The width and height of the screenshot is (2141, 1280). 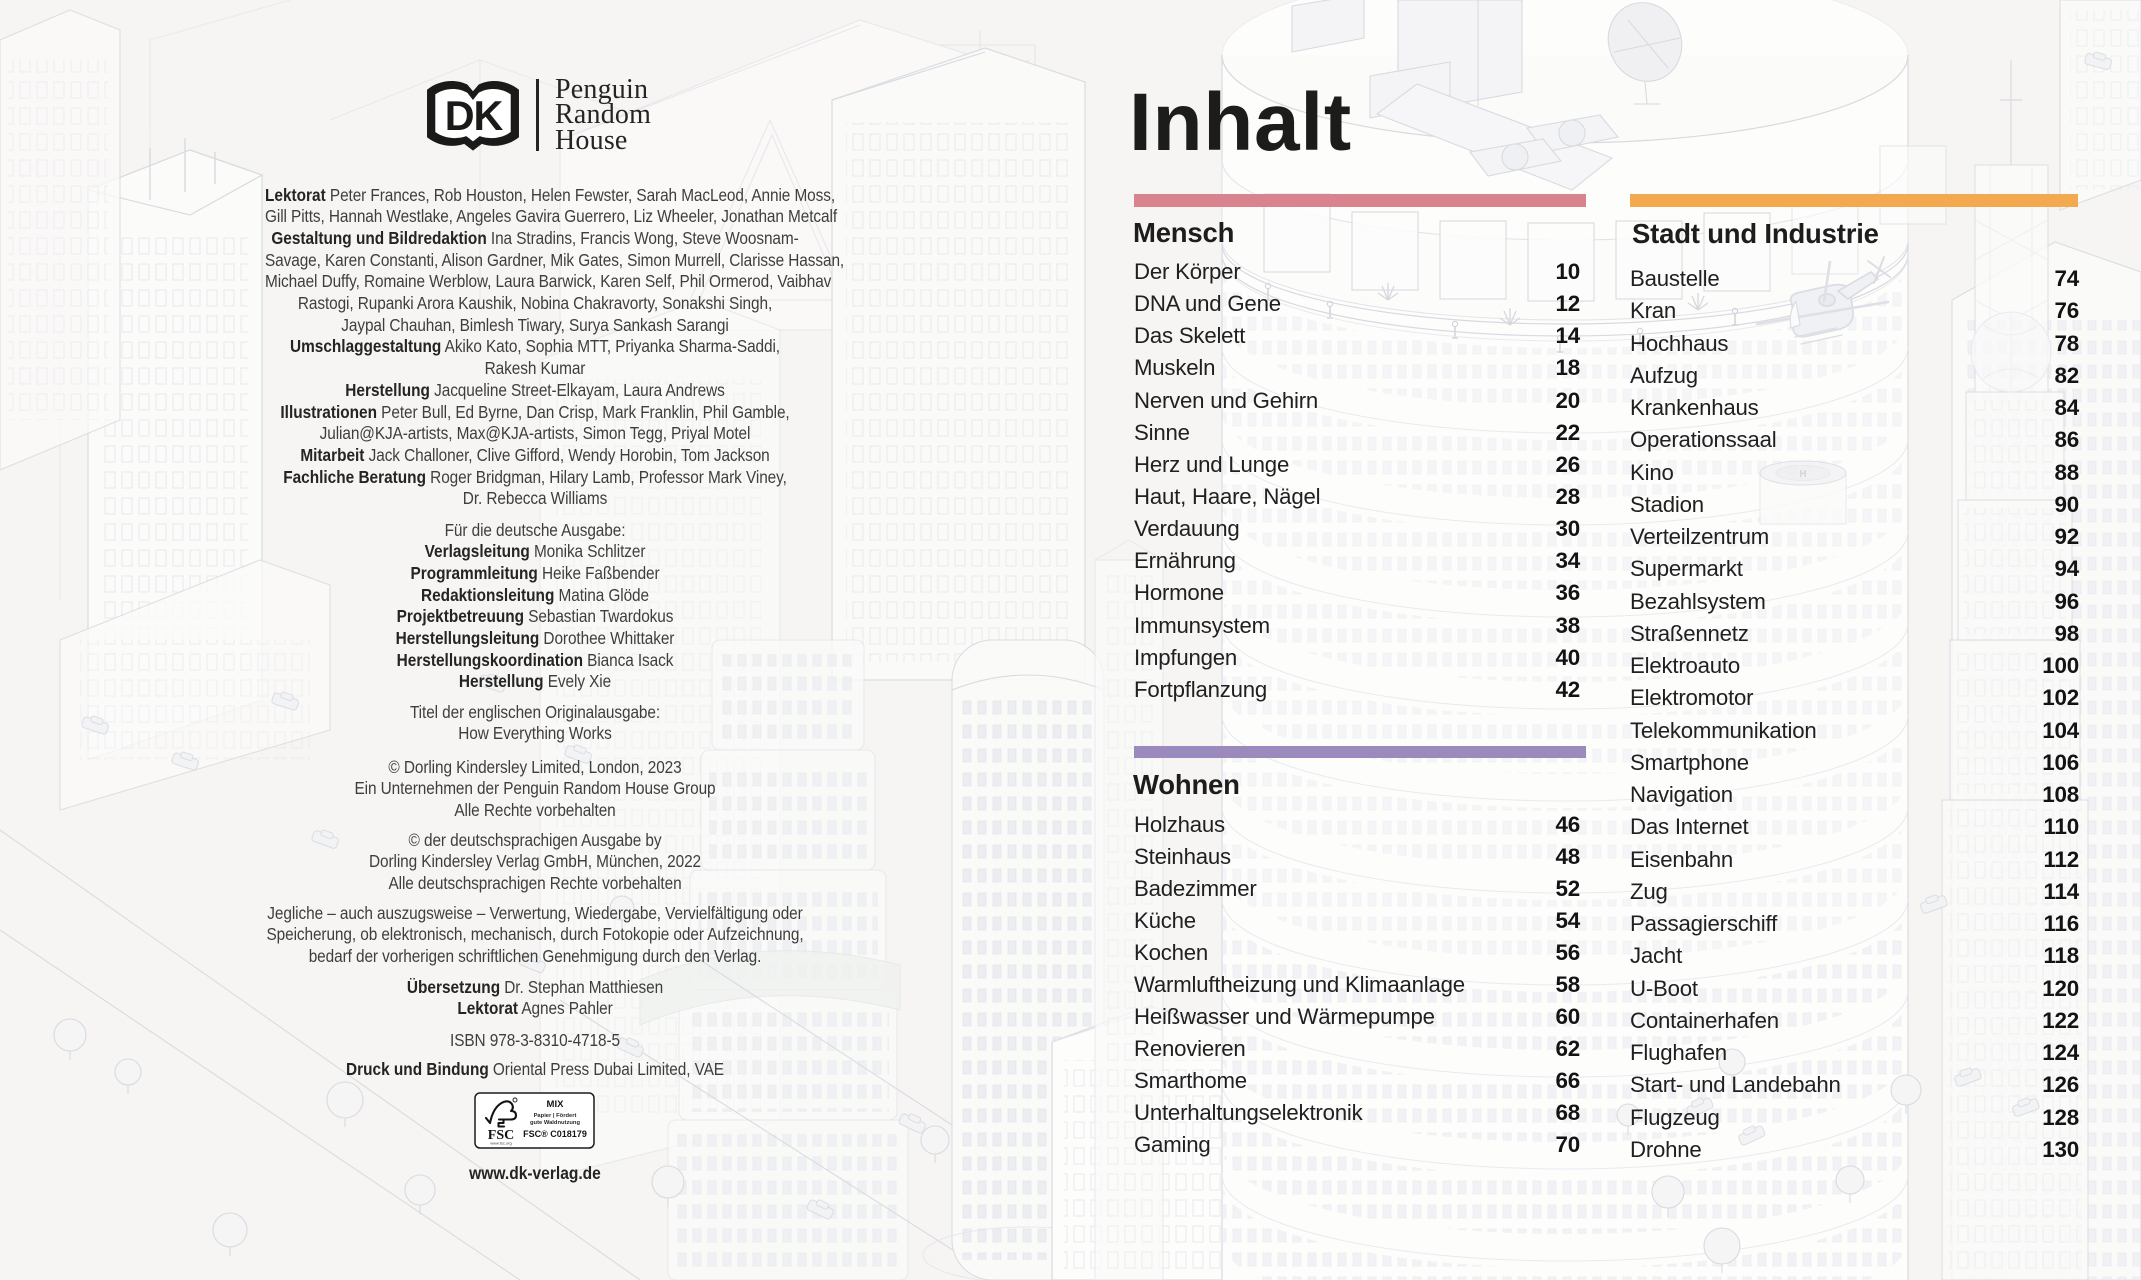 What do you see at coordinates (555, 1116) in the screenshot?
I see `svg-text: Papier | Fördert` at bounding box center [555, 1116].